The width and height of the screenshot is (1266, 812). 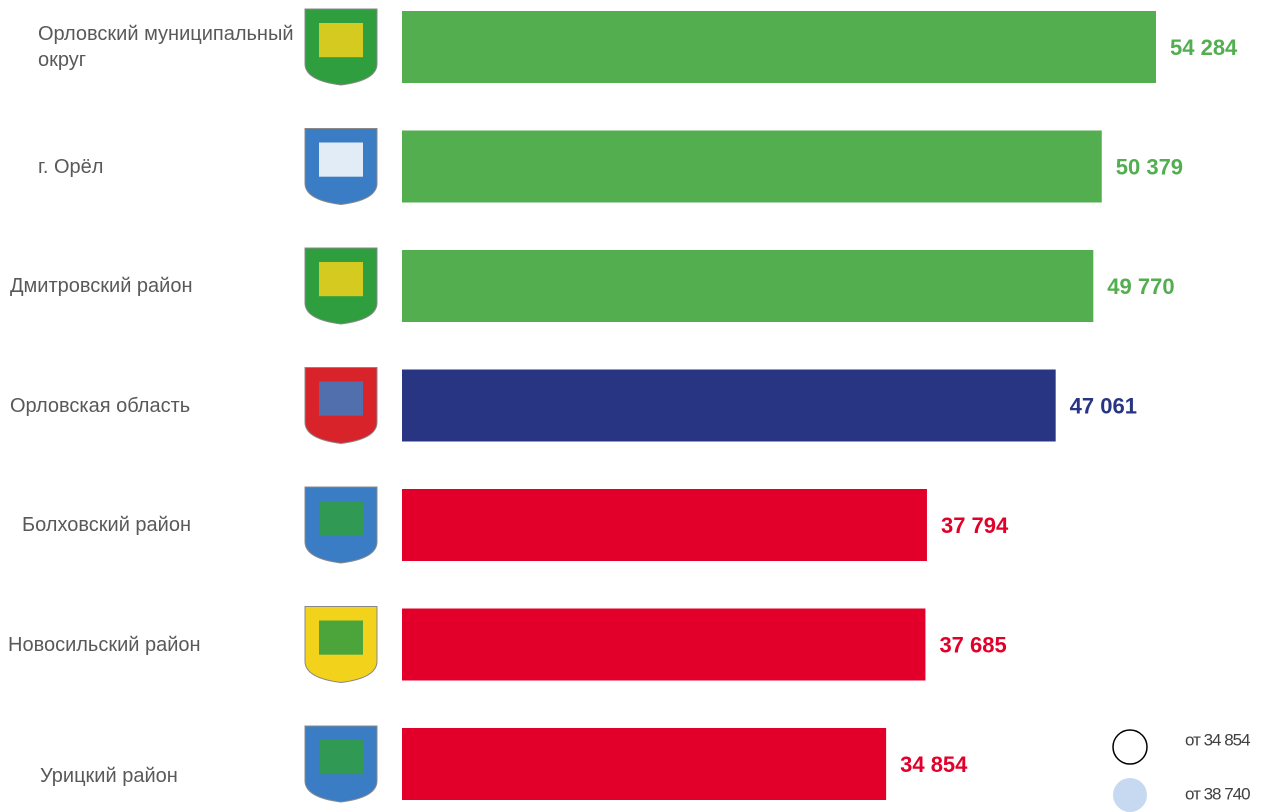 I want to click on category-label: Дмитровский район, so click(x=101, y=286).